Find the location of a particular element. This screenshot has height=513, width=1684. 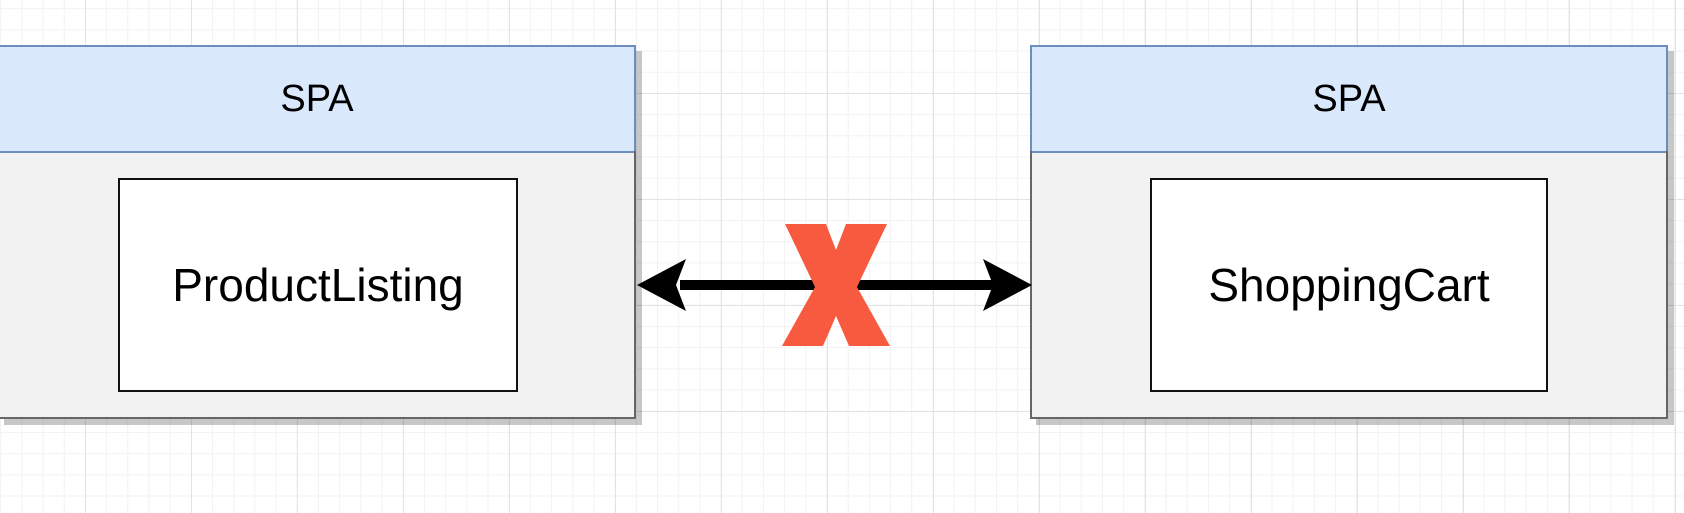

shopping-cart-box: ShoppingCart is located at coordinates (1349, 285).